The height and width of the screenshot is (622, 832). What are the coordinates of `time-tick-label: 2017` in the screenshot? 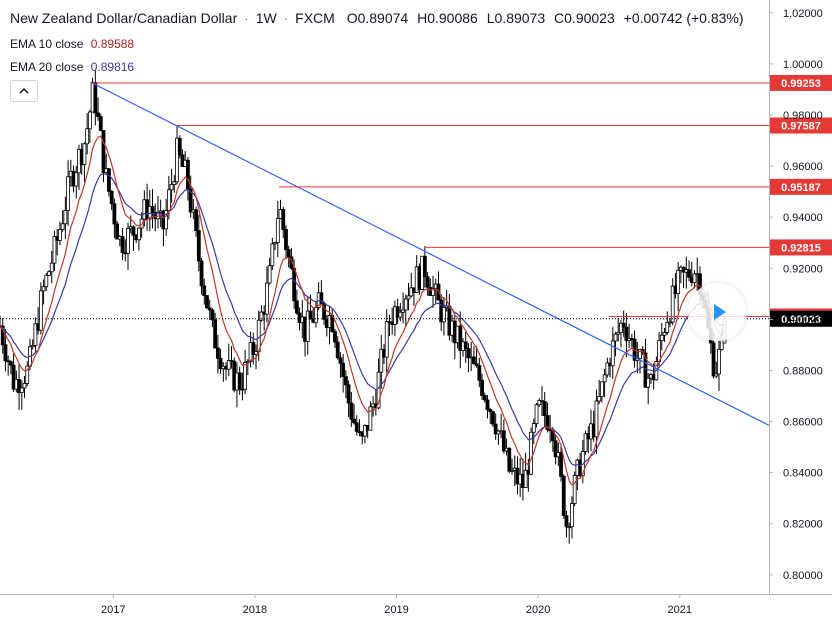 It's located at (113, 610).